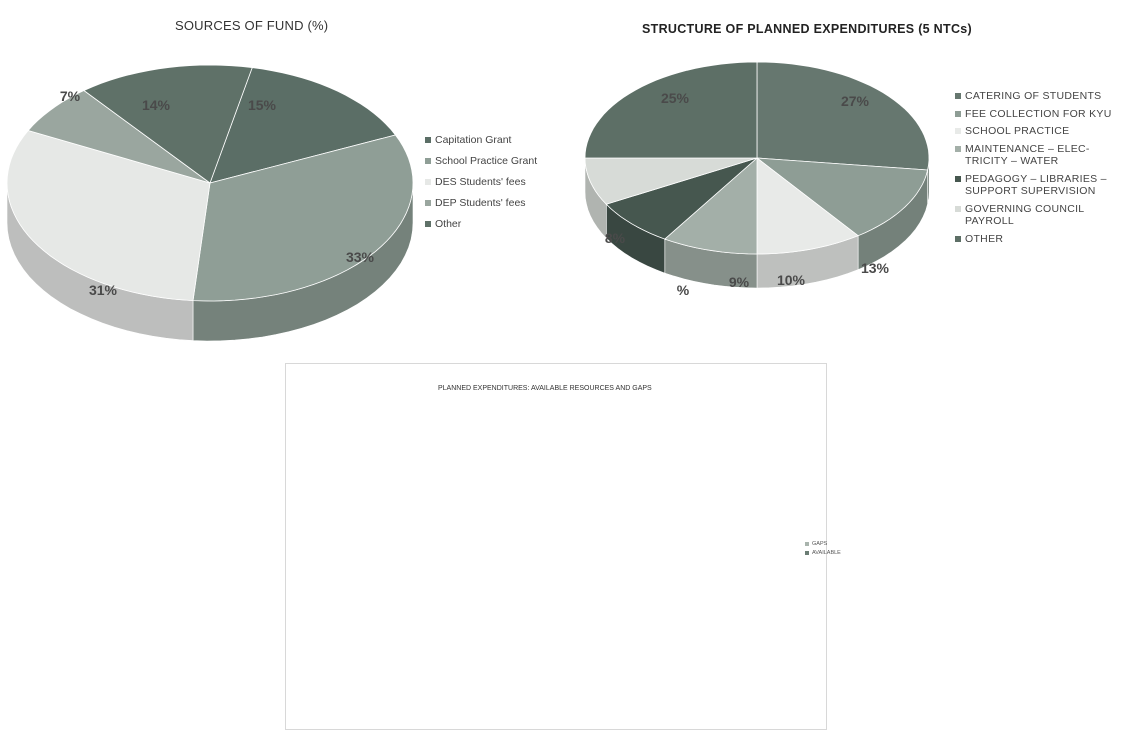  I want to click on legend-item-0-3: DEP Students' fees, so click(481, 203).